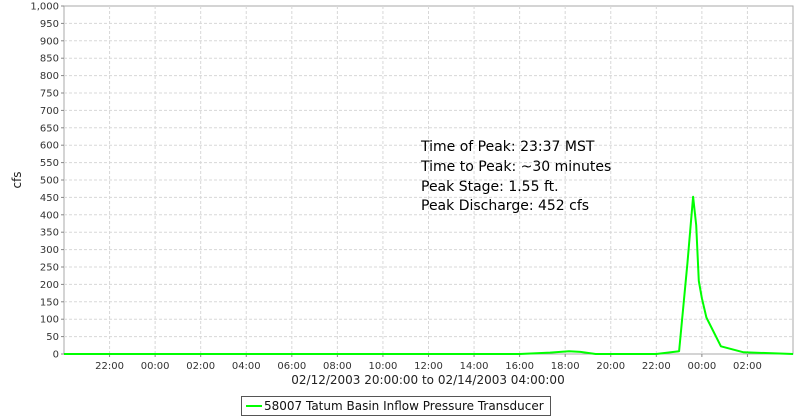 Image resolution: width=800 pixels, height=420 pixels. Describe the element at coordinates (44, 7) in the screenshot. I see `y-tick-label: 1,000` at that location.